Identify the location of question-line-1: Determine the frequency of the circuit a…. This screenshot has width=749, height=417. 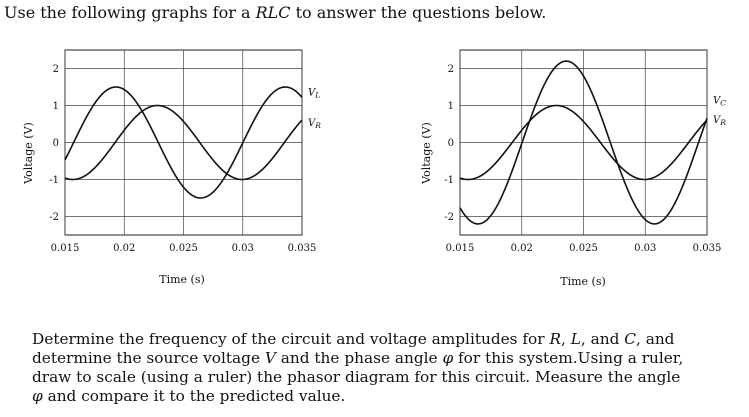
(353, 339).